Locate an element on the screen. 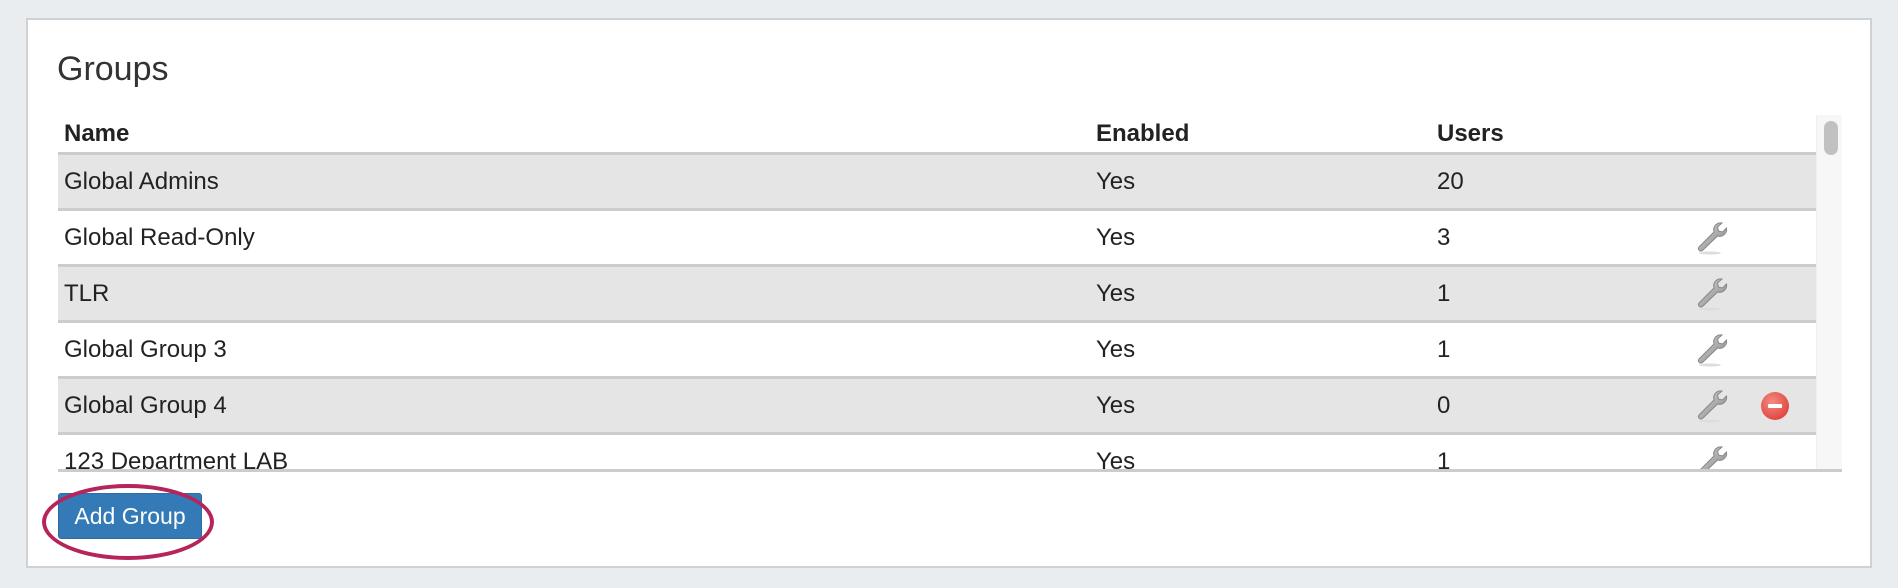  group-name: Global Group 4 is located at coordinates (145, 405).